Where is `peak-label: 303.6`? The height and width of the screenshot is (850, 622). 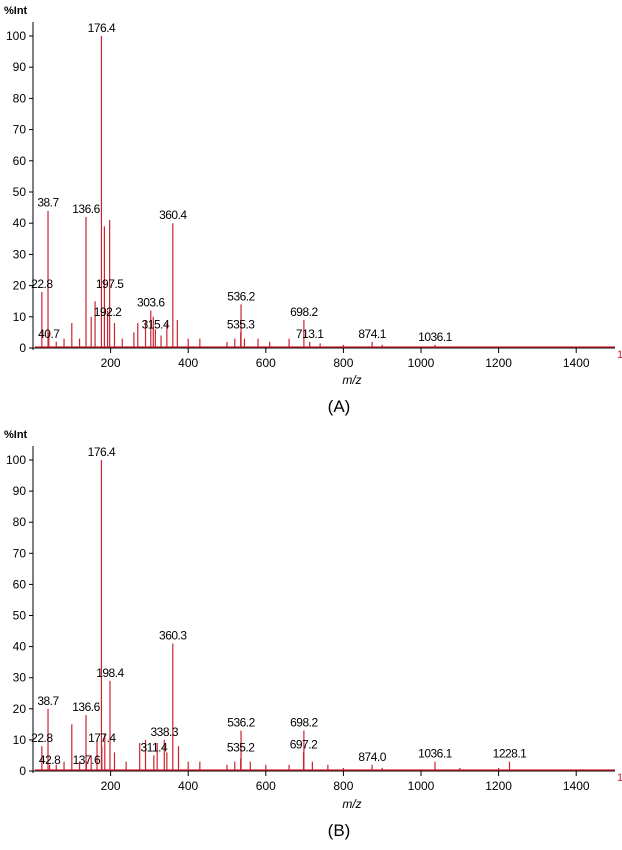
peak-label: 303.6 is located at coordinates (151, 303).